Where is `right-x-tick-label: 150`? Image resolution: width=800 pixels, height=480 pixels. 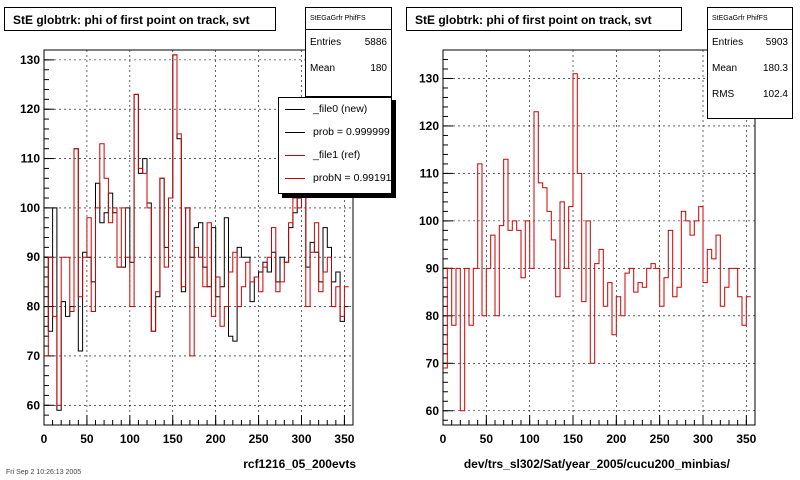 right-x-tick-label: 150 is located at coordinates (573, 439).